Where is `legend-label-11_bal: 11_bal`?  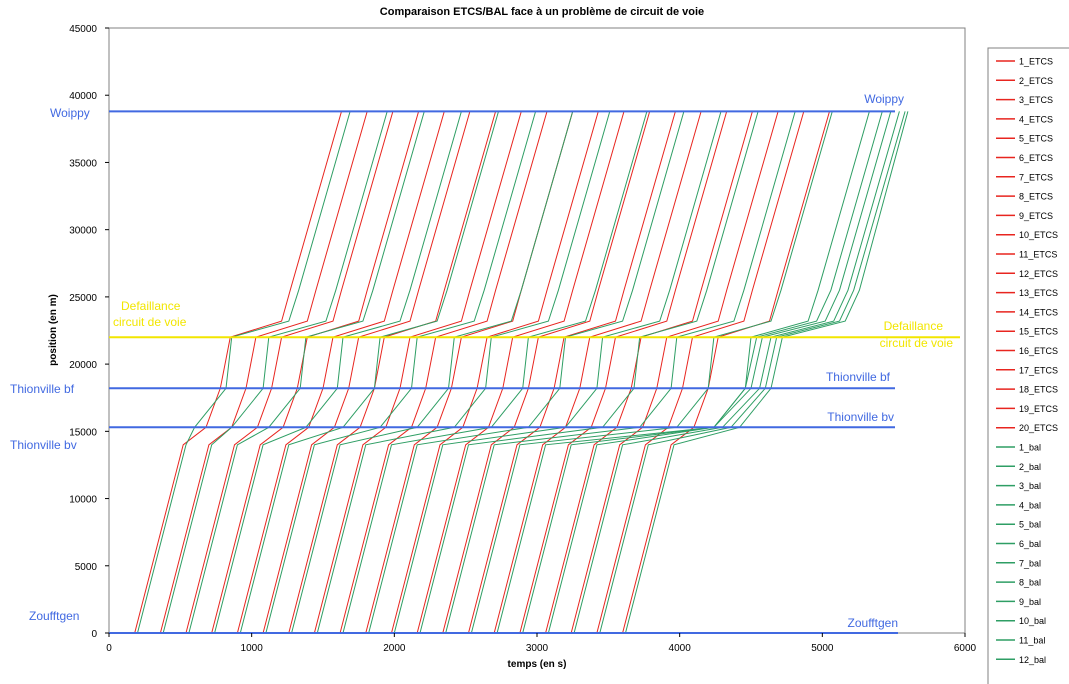
legend-label-11_bal: 11_bal is located at coordinates (1032, 641).